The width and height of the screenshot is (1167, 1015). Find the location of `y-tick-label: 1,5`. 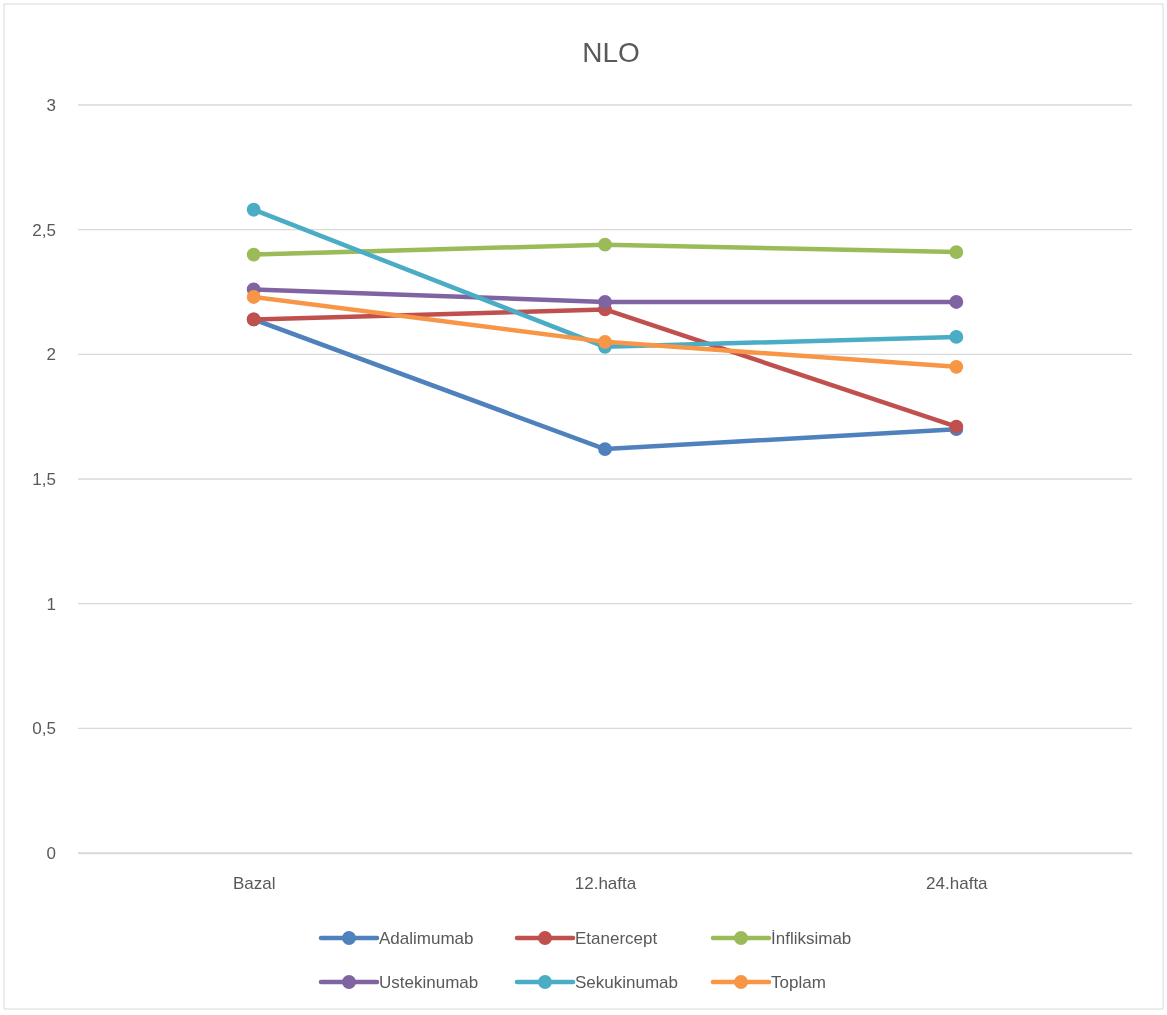

y-tick-label: 1,5 is located at coordinates (44, 479).